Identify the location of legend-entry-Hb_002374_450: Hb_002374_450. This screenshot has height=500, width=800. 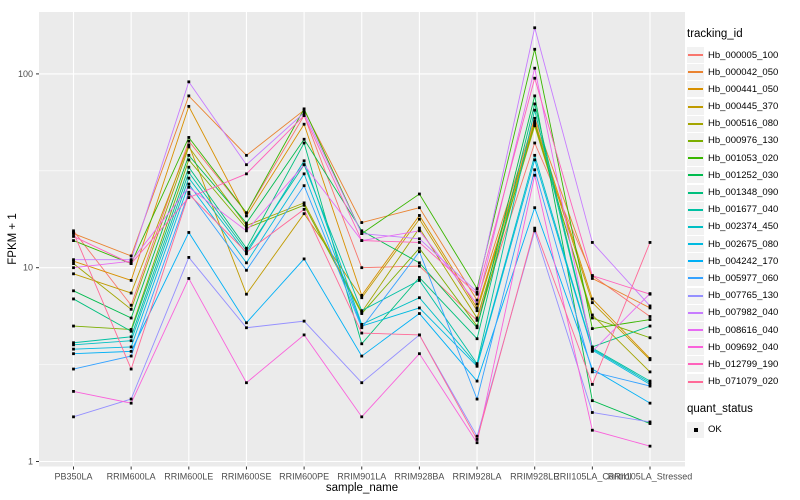
(743, 226).